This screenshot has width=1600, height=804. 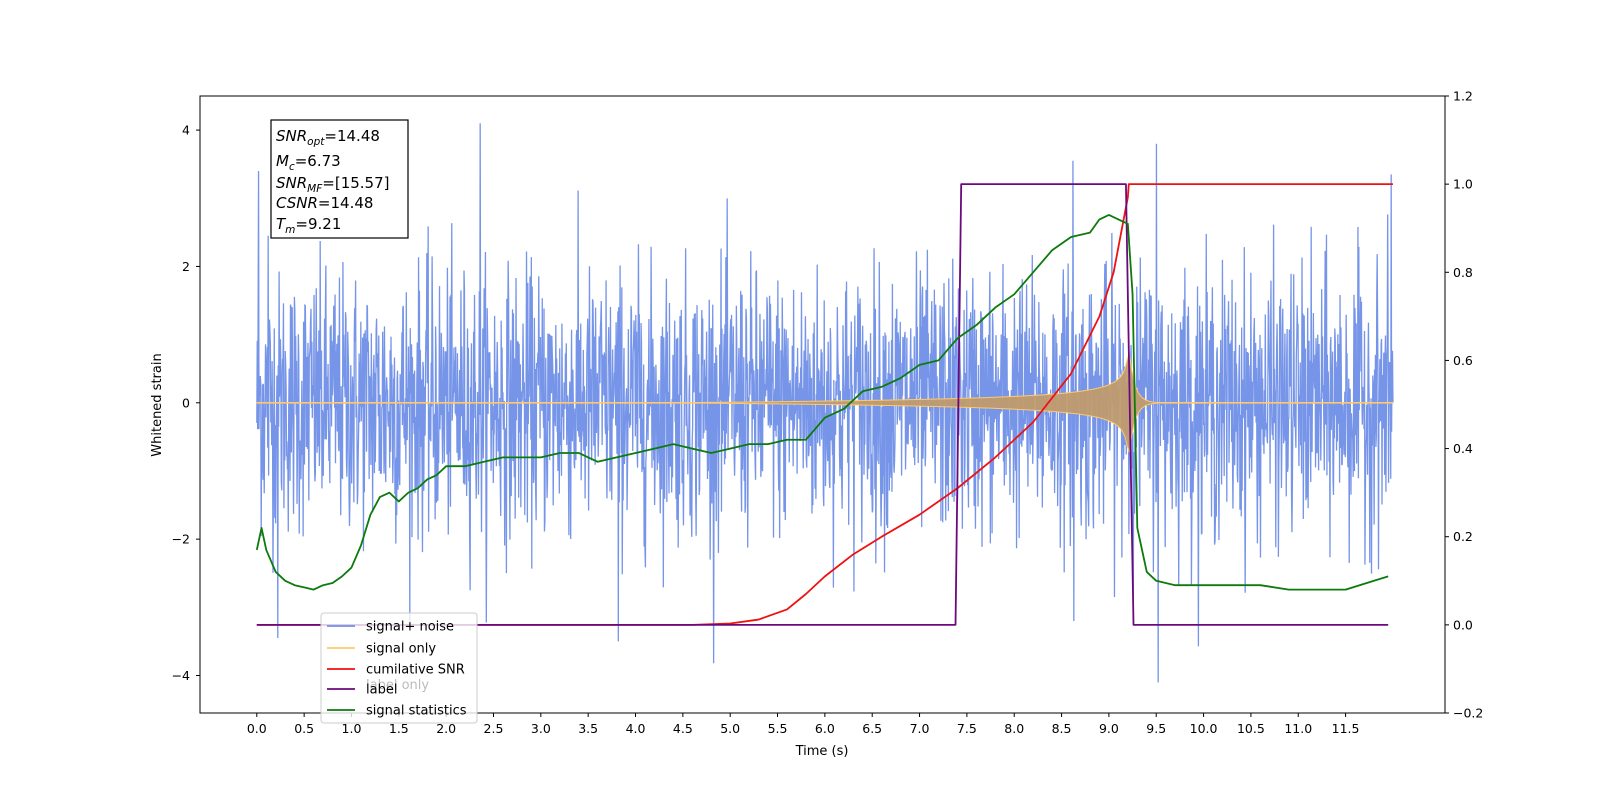 What do you see at coordinates (588, 728) in the screenshot?
I see `x-tick-label: 3.5` at bounding box center [588, 728].